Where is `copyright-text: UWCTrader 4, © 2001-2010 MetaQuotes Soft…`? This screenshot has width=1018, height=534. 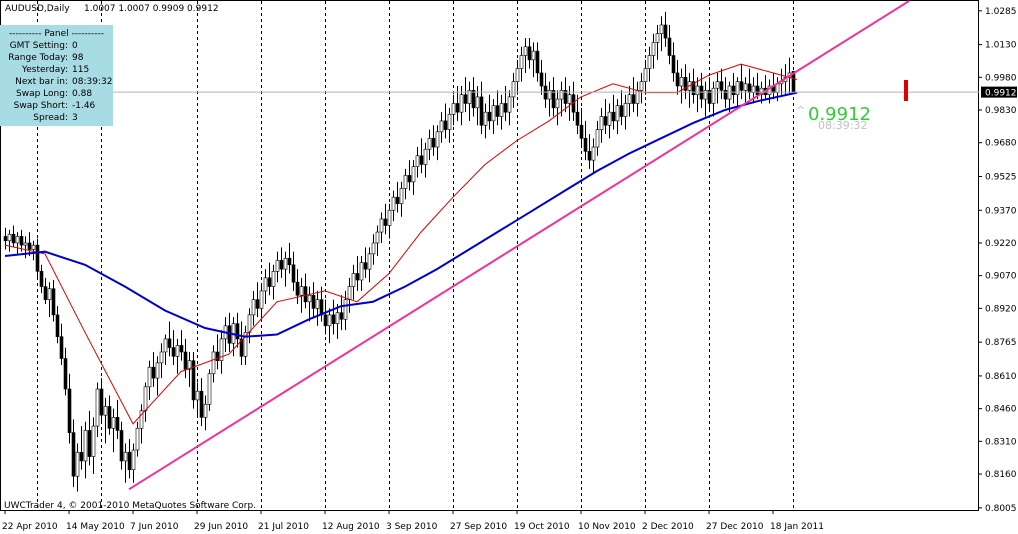
copyright-text: UWCTrader 4, © 2001-2010 MetaQuotes Soft… is located at coordinates (130, 506).